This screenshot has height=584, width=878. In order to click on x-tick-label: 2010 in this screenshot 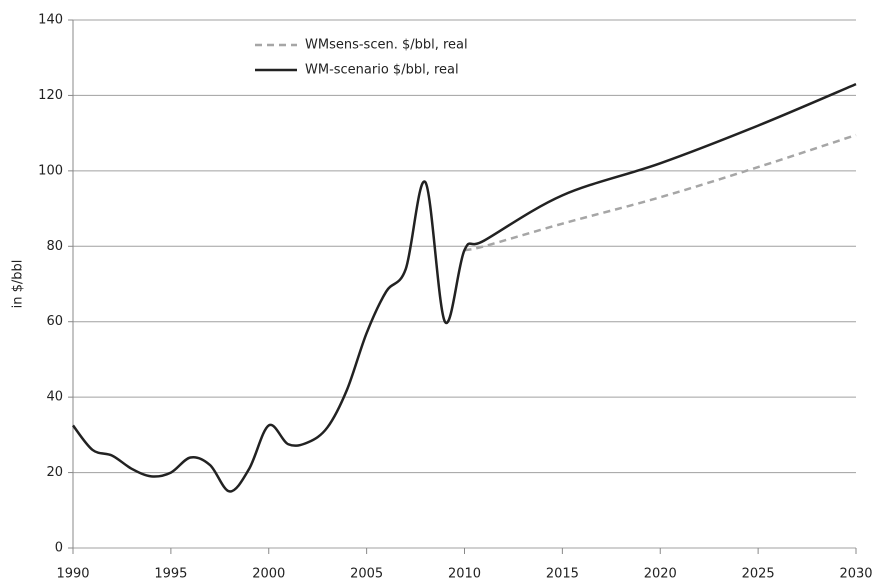, I will do `click(464, 574)`.